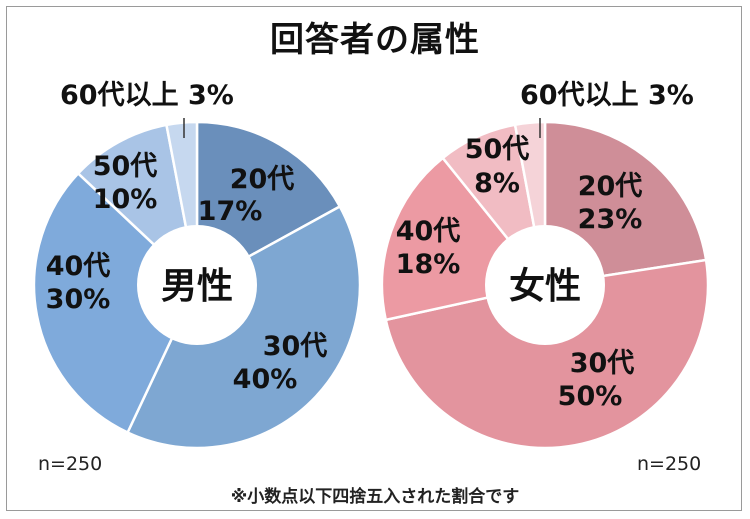 Image resolution: width=750 pixels, height=519 pixels. Describe the element at coordinates (230, 211) in the screenshot. I see `slice-value-label: 17%` at that location.